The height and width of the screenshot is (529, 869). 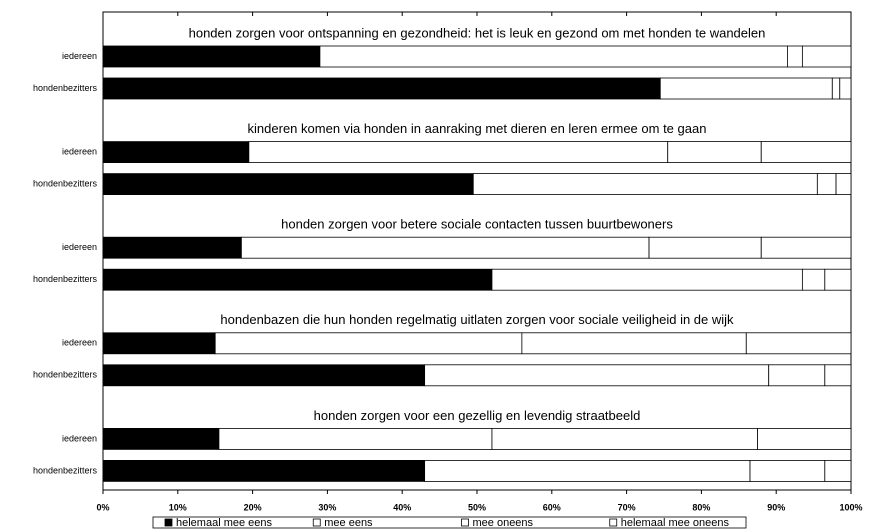 What do you see at coordinates (503, 523) in the screenshot?
I see `legend-label: mee oneens` at bounding box center [503, 523].